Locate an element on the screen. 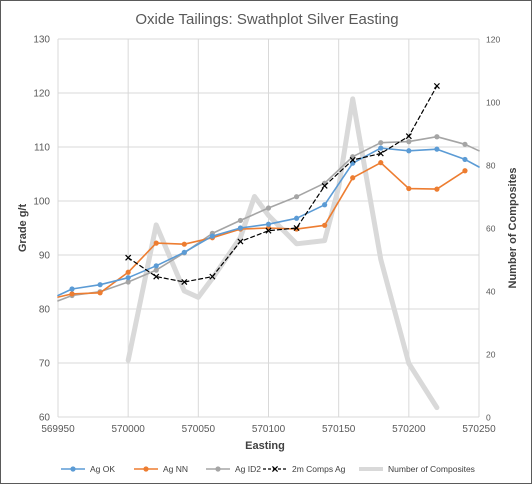 This screenshot has height=485, width=532. 2m-comps-ag-legend-marker is located at coordinates (275, 469).